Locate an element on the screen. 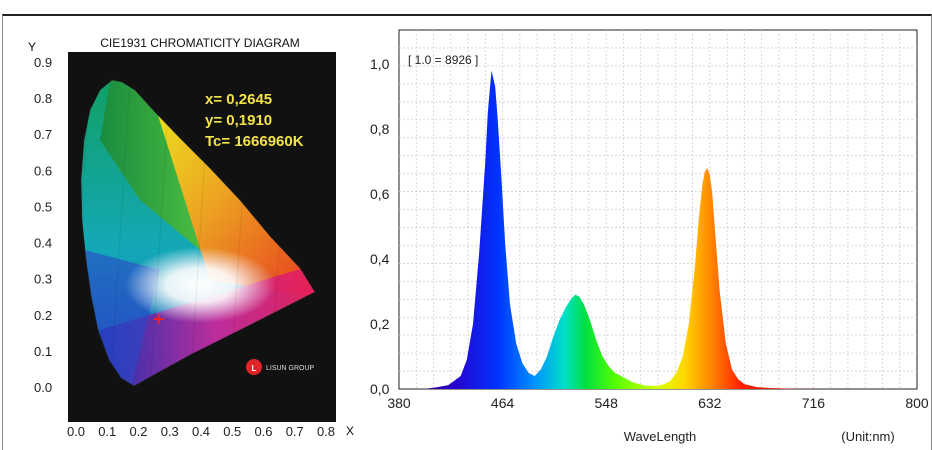 The height and width of the screenshot is (450, 932). cie-x-tick-label: 0.1 is located at coordinates (107, 431).